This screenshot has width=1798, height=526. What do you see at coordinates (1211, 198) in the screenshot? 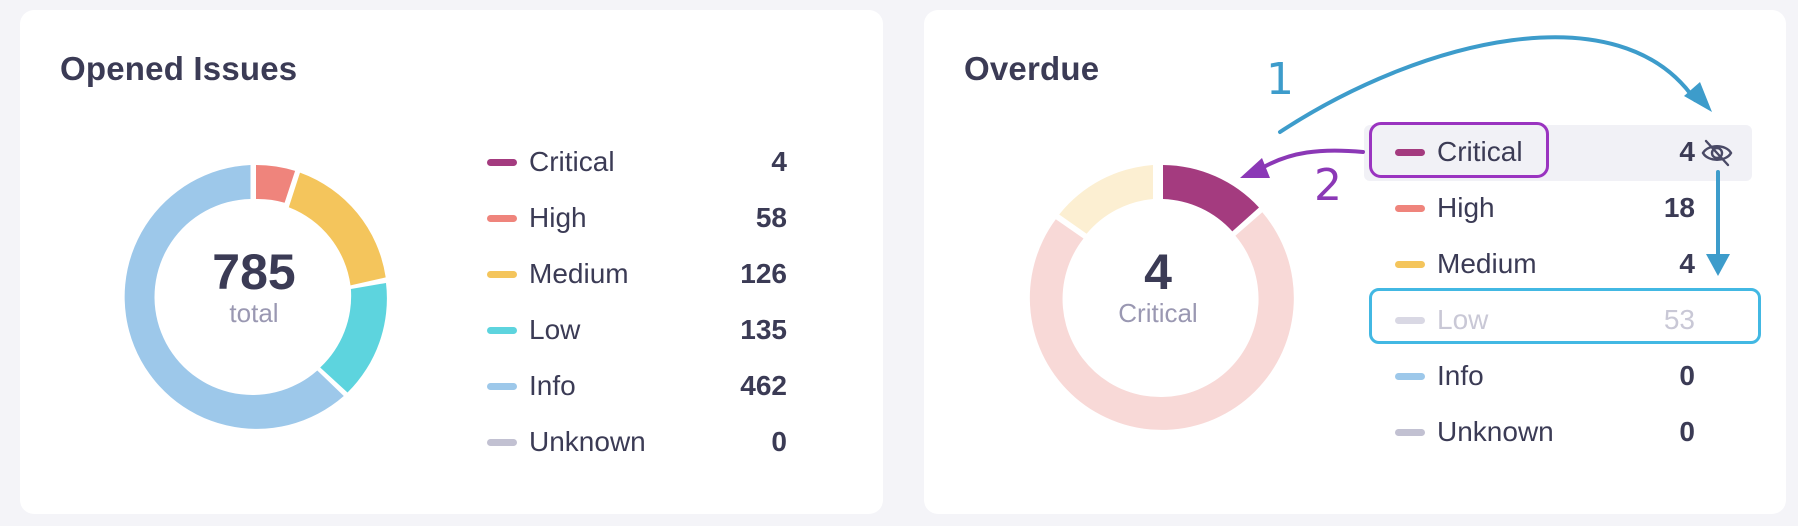
I see `donut-segment-critical` at bounding box center [1211, 198].